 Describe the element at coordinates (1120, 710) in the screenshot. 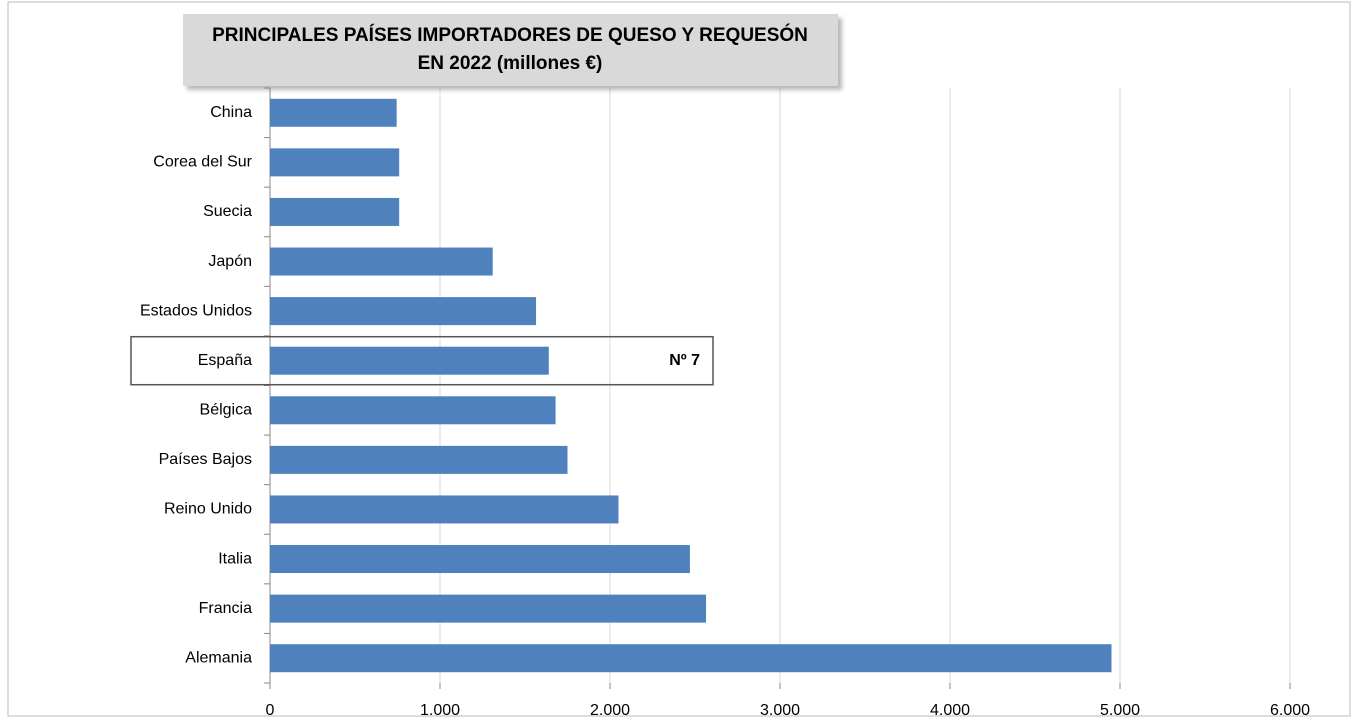

I see `x-tick-label: 5.000` at that location.